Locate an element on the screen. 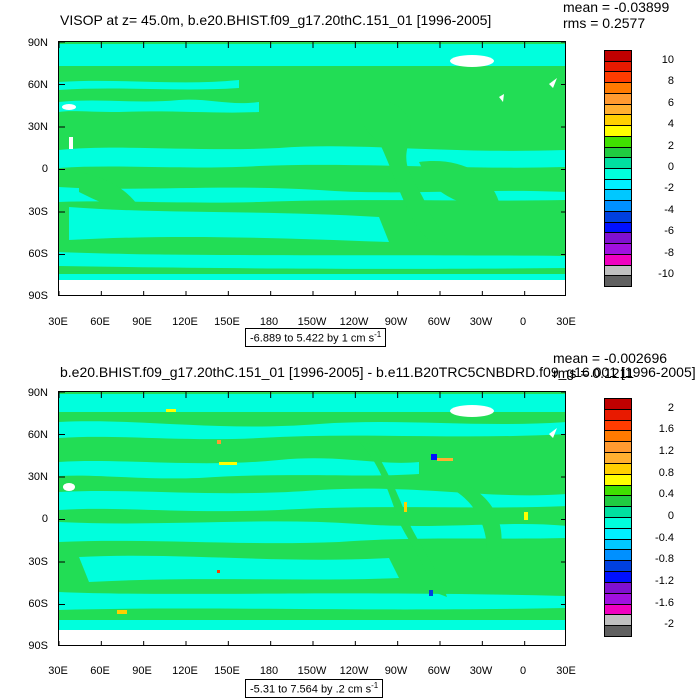 This screenshot has height=700, width=700. range-text: -5.31 to 7.564 by .2 cm s is located at coordinates (311, 689).